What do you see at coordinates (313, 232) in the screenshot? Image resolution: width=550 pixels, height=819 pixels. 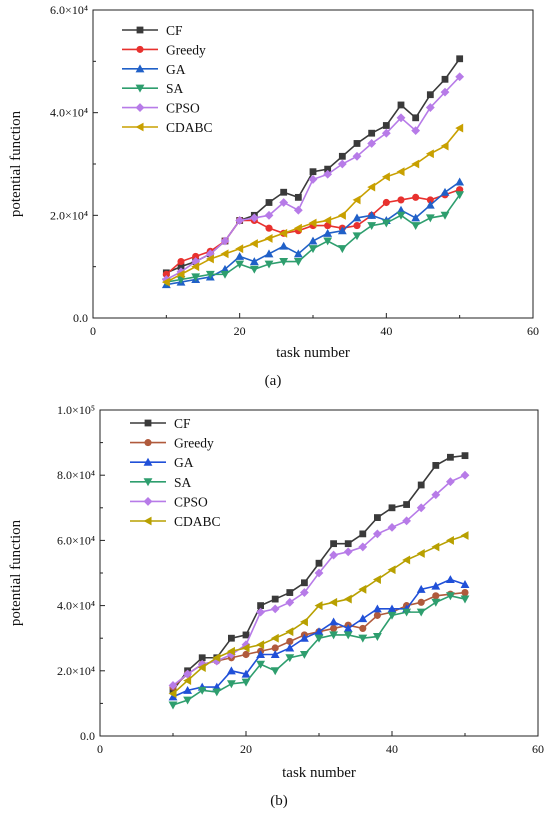 I see `series-greedy` at bounding box center [313, 232].